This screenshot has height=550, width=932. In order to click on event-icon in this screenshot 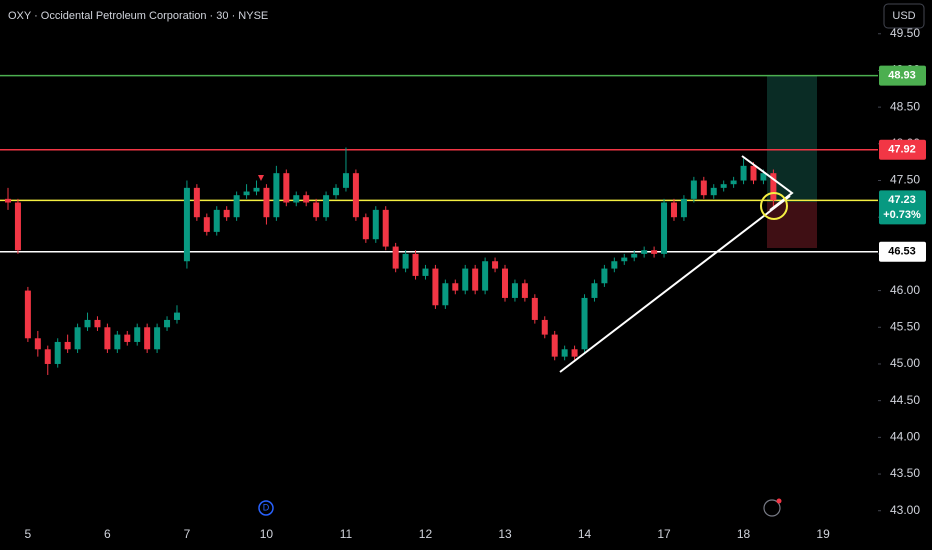, I will do `click(772, 508)`.